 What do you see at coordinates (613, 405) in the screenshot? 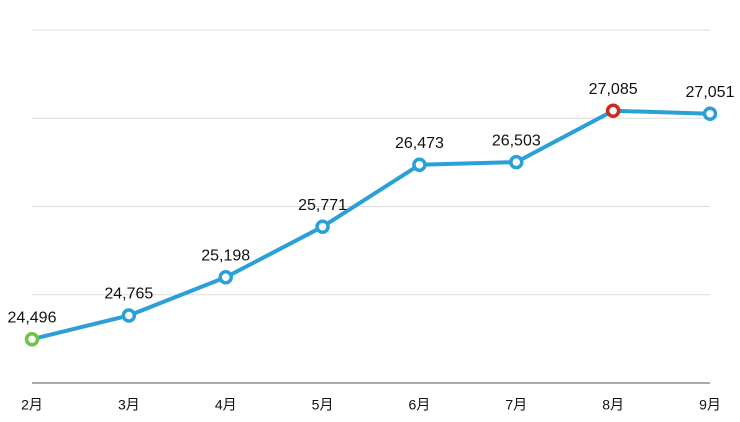
I see `x-tick-label: 8月` at bounding box center [613, 405].